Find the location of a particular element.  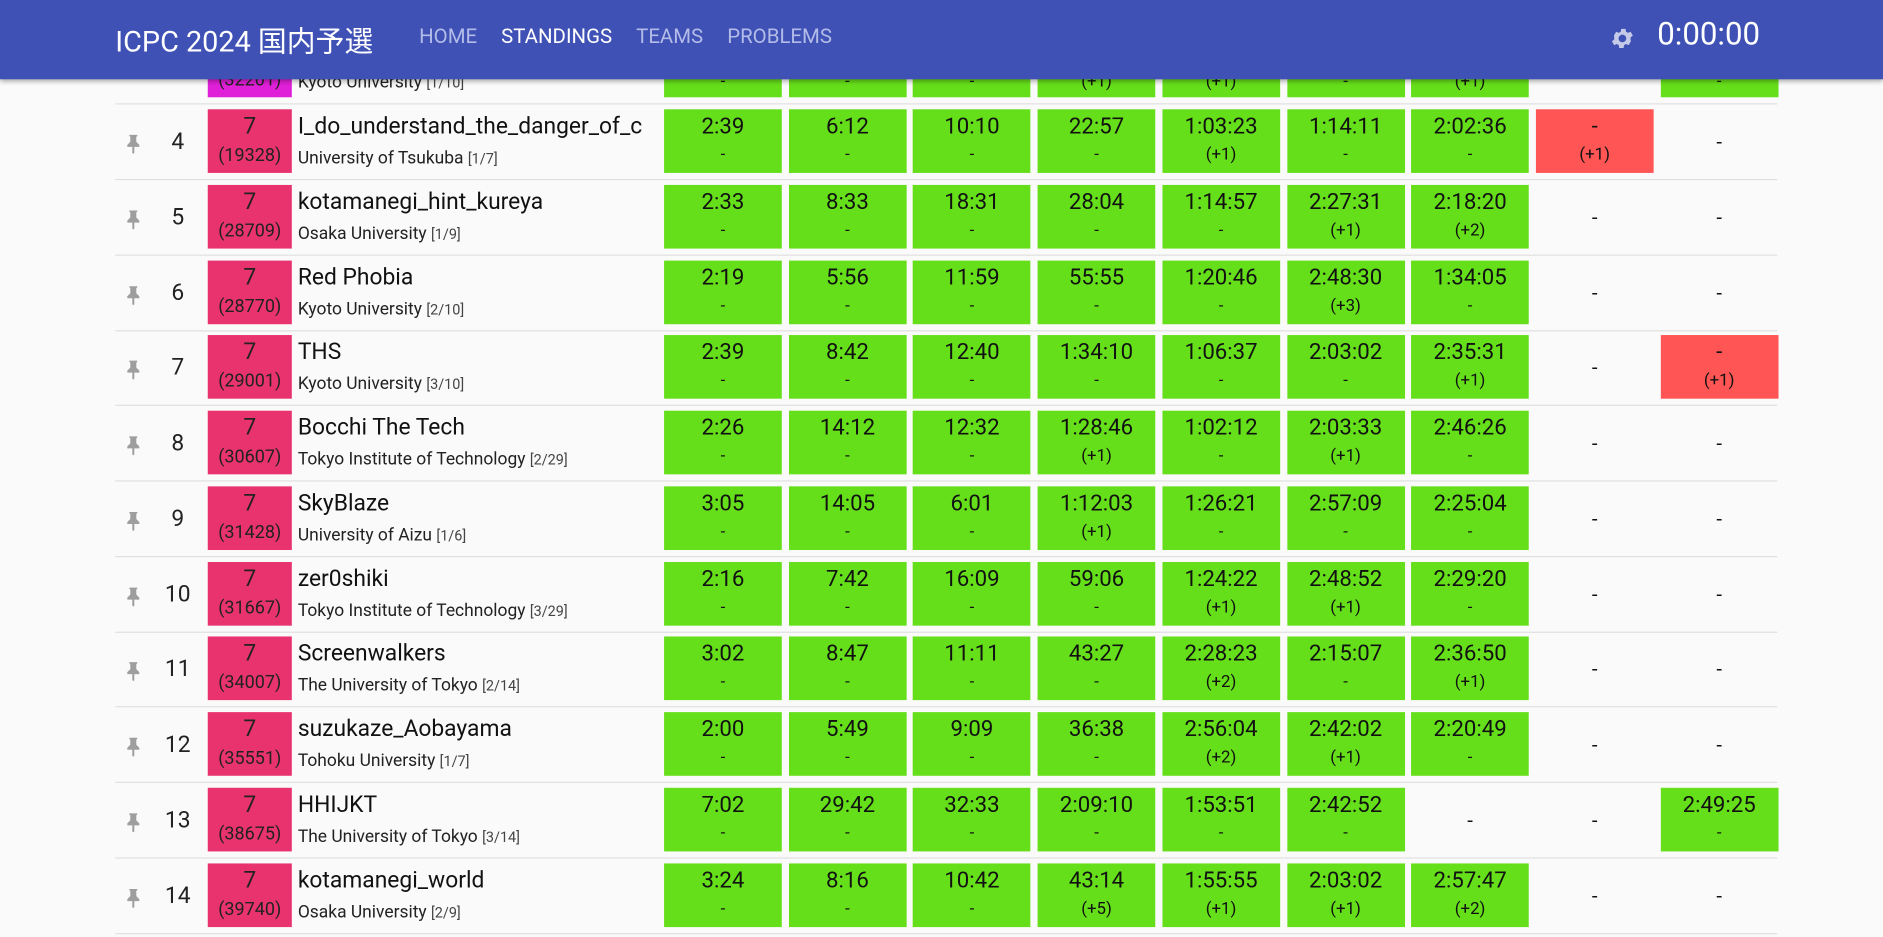

problem-cell: 59:06- is located at coordinates (1097, 593).